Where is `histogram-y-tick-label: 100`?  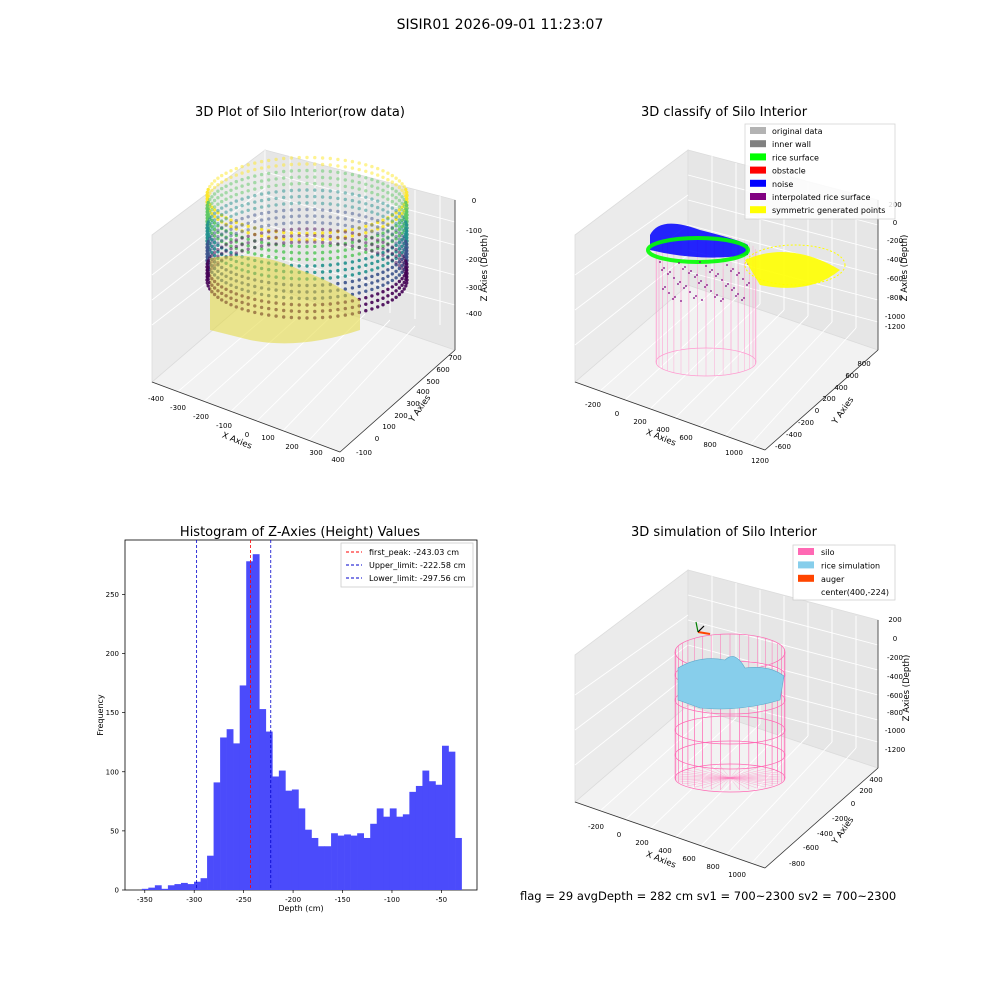 histogram-y-tick-label: 100 is located at coordinates (112, 772).